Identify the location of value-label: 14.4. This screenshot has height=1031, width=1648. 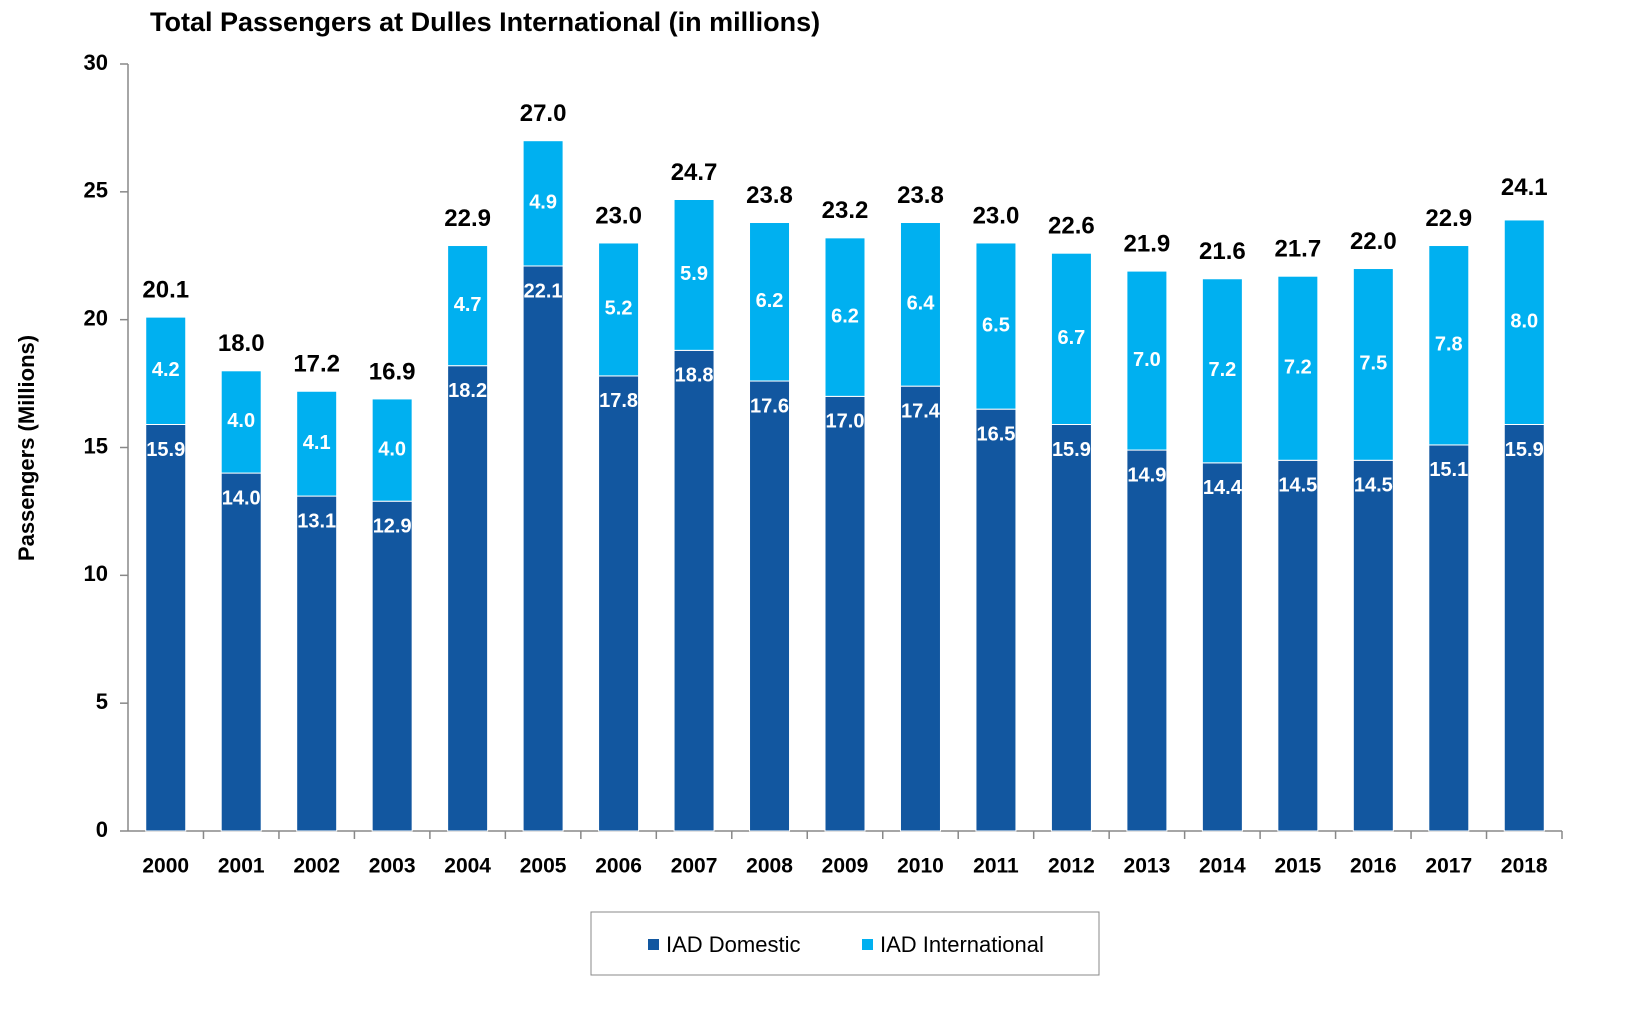
(1223, 488).